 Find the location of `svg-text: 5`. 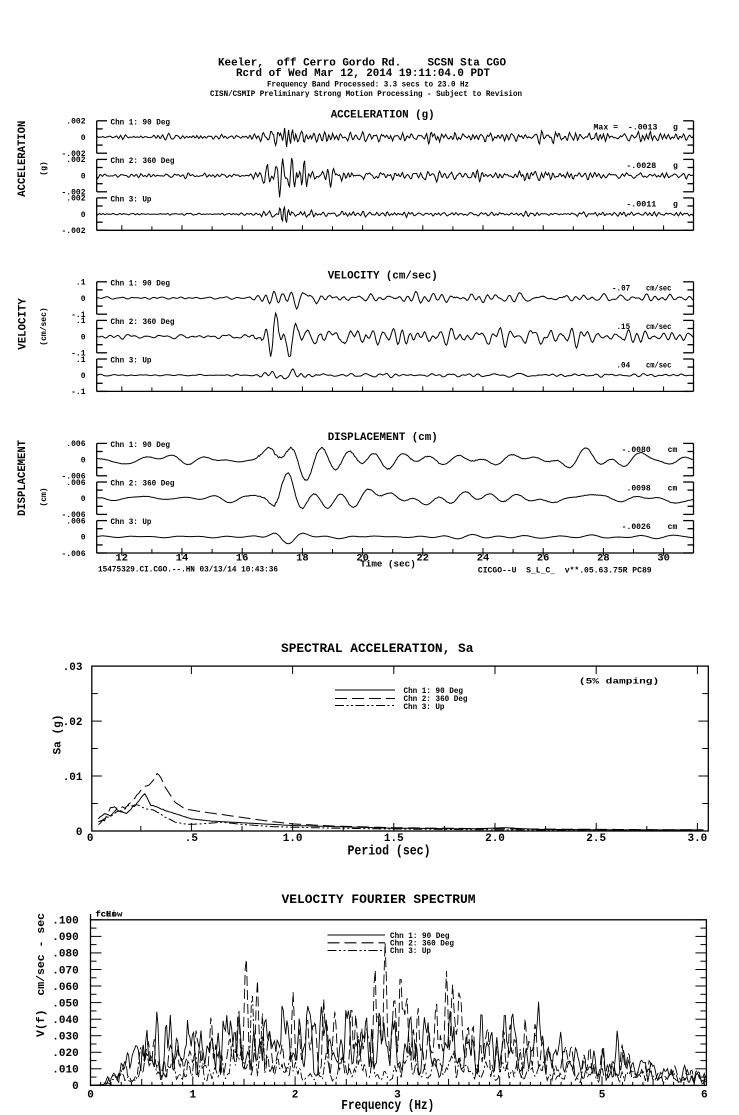

svg-text: 5 is located at coordinates (602, 1096).